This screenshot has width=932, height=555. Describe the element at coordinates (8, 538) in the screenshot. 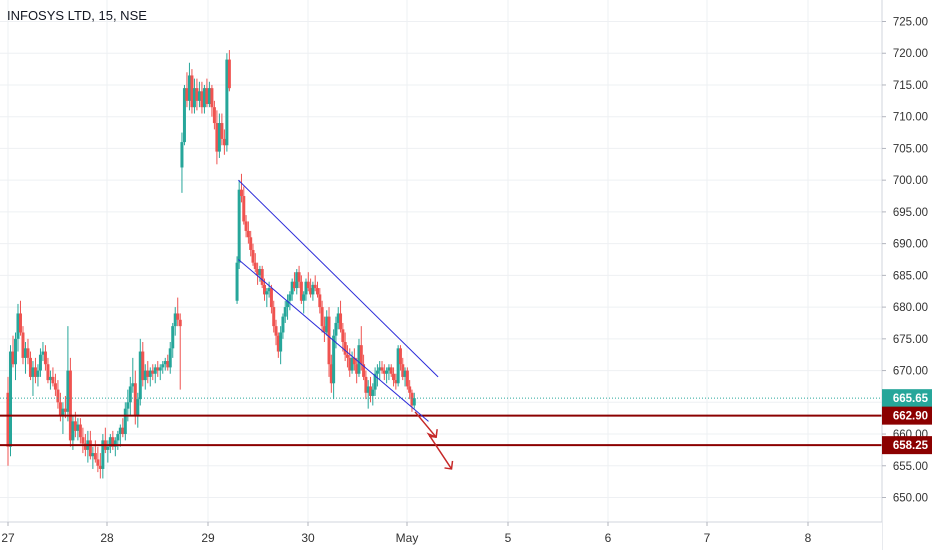

I see `x-tick-label: 27` at that location.